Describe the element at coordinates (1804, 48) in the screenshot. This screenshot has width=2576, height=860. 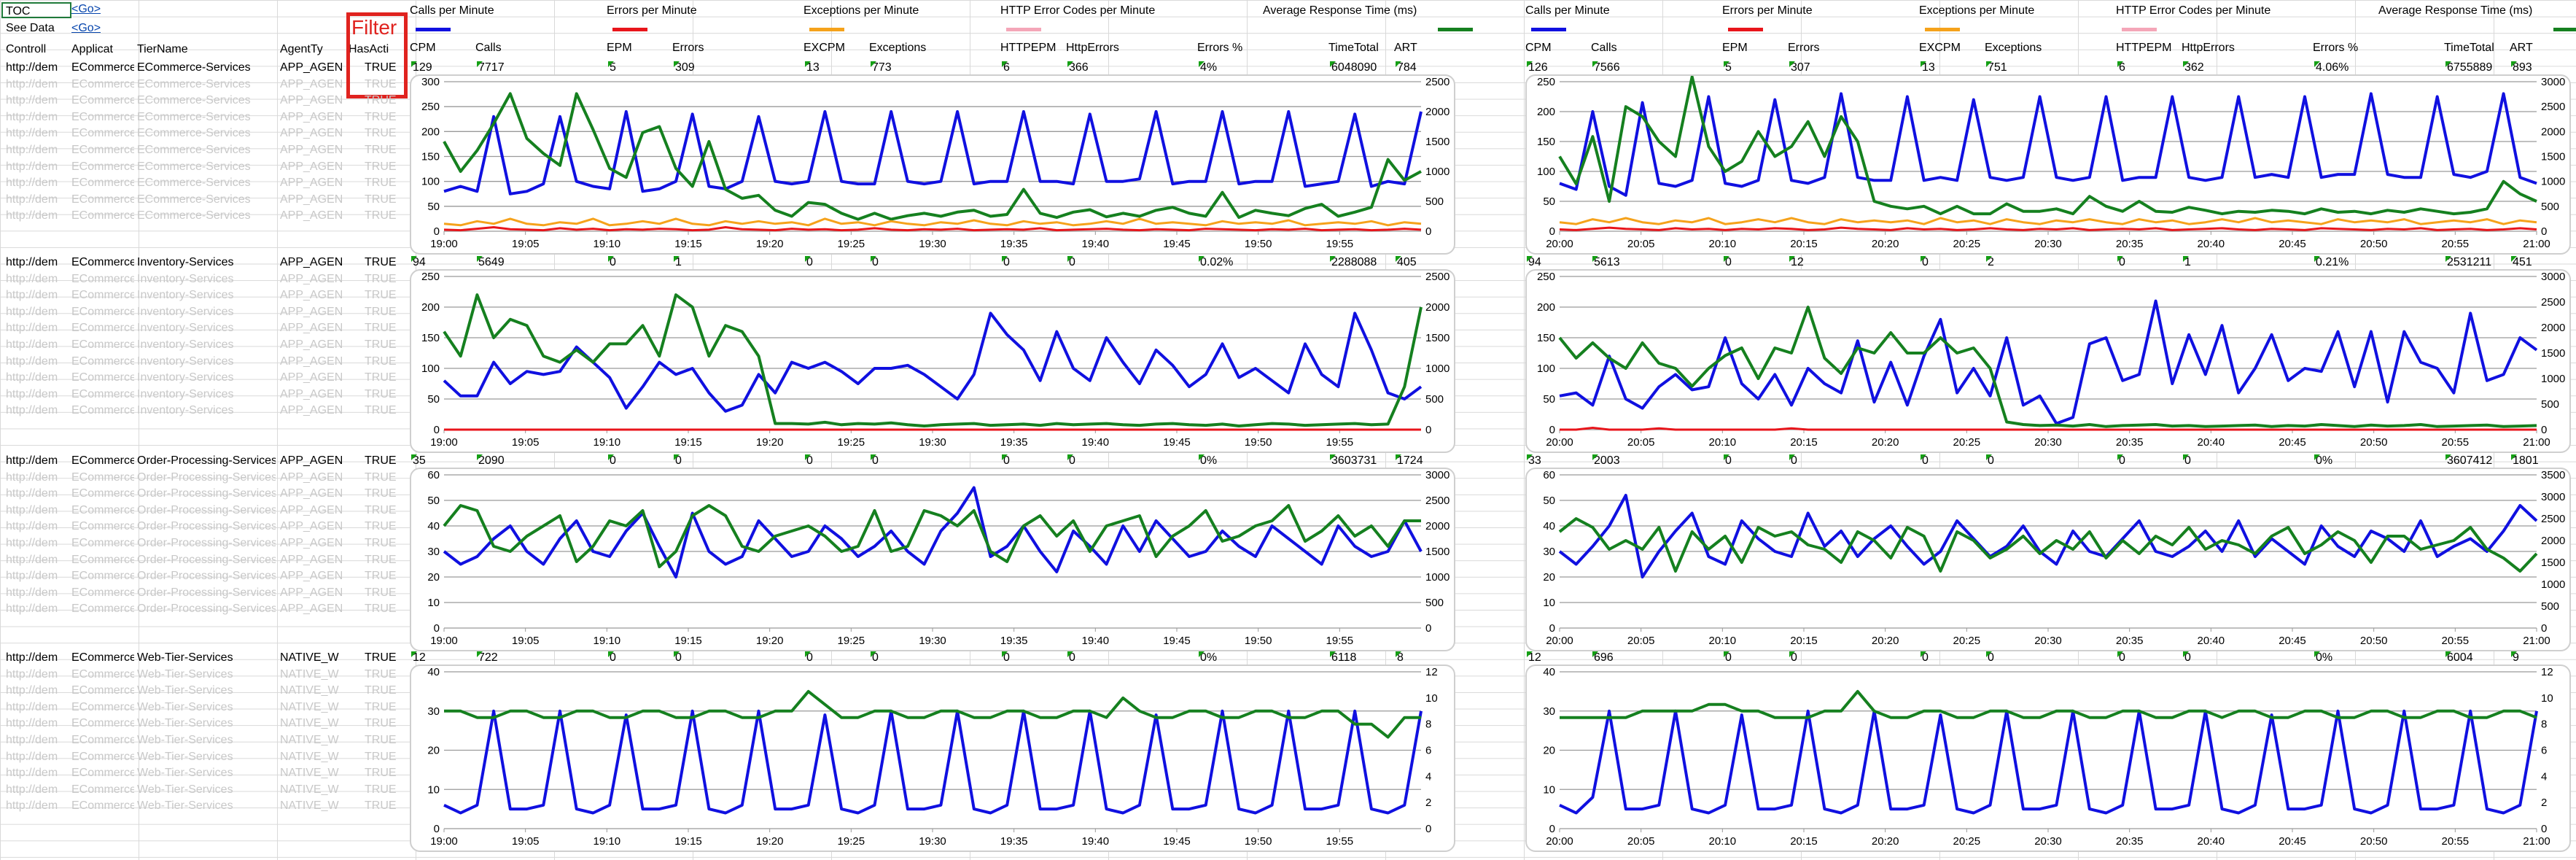
I see `metric-subcol-header: Errors` at that location.